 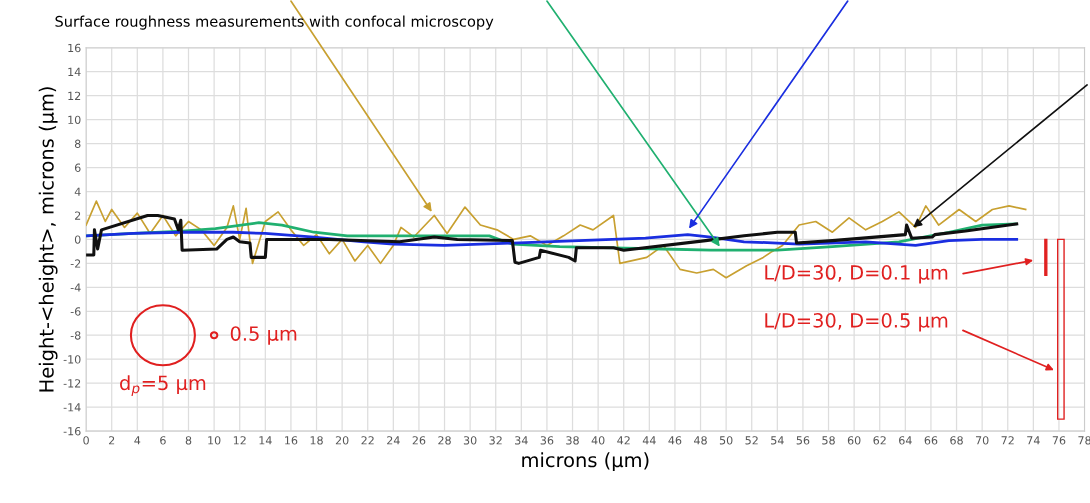 What do you see at coordinates (72, 359) in the screenshot?
I see `y-tick-label: -10` at bounding box center [72, 359].